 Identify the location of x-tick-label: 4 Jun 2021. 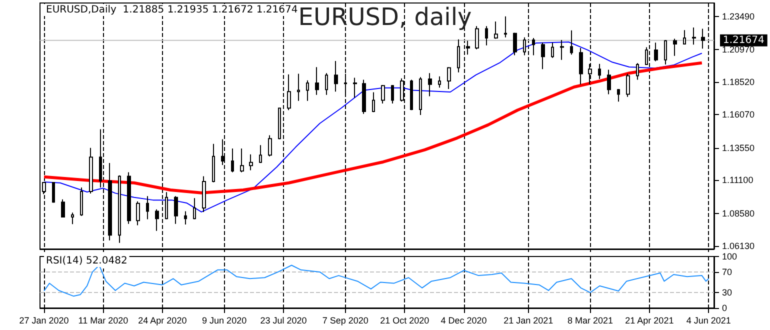
(708, 321).